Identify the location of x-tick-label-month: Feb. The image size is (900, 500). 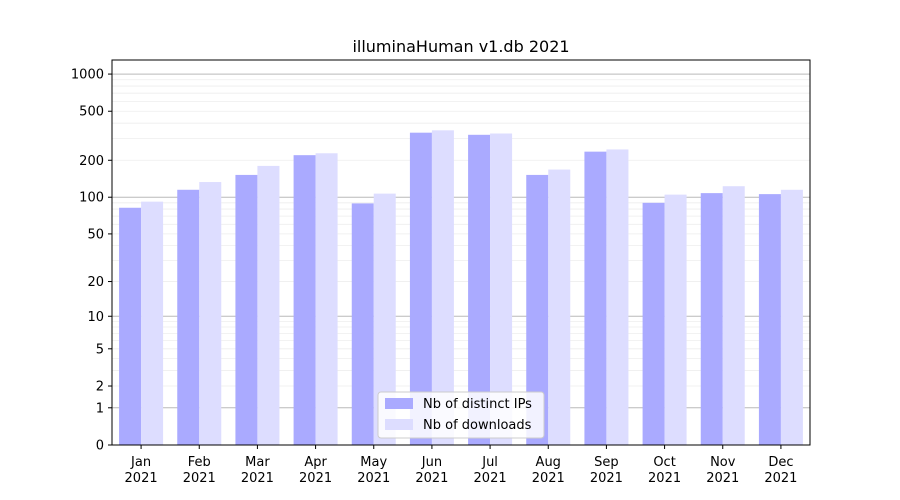
(199, 462).